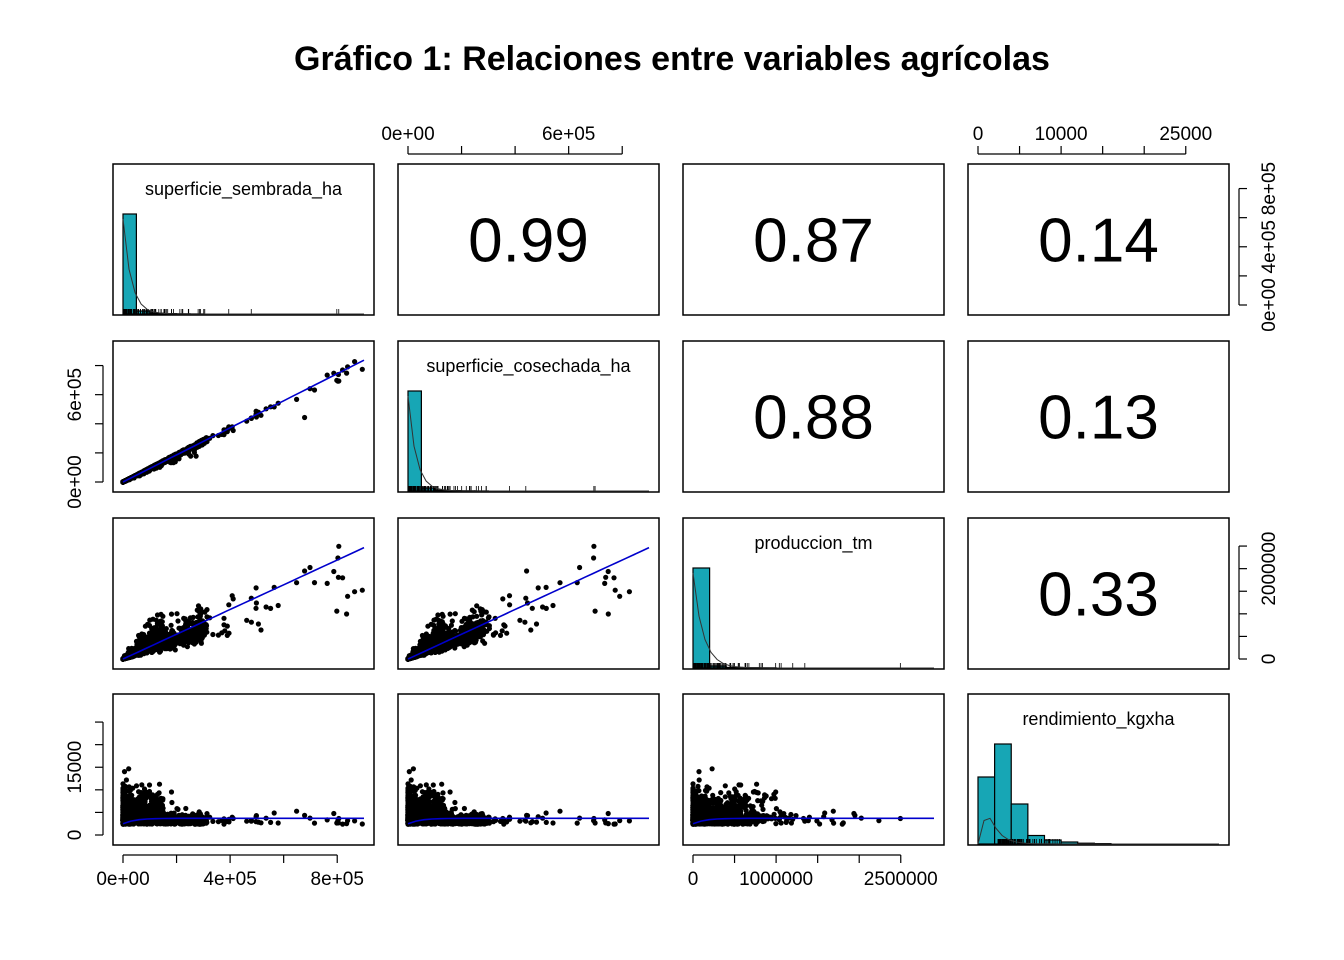  What do you see at coordinates (528, 443) in the screenshot?
I see `density-curve-superficie_cosechada_ha` at bounding box center [528, 443].